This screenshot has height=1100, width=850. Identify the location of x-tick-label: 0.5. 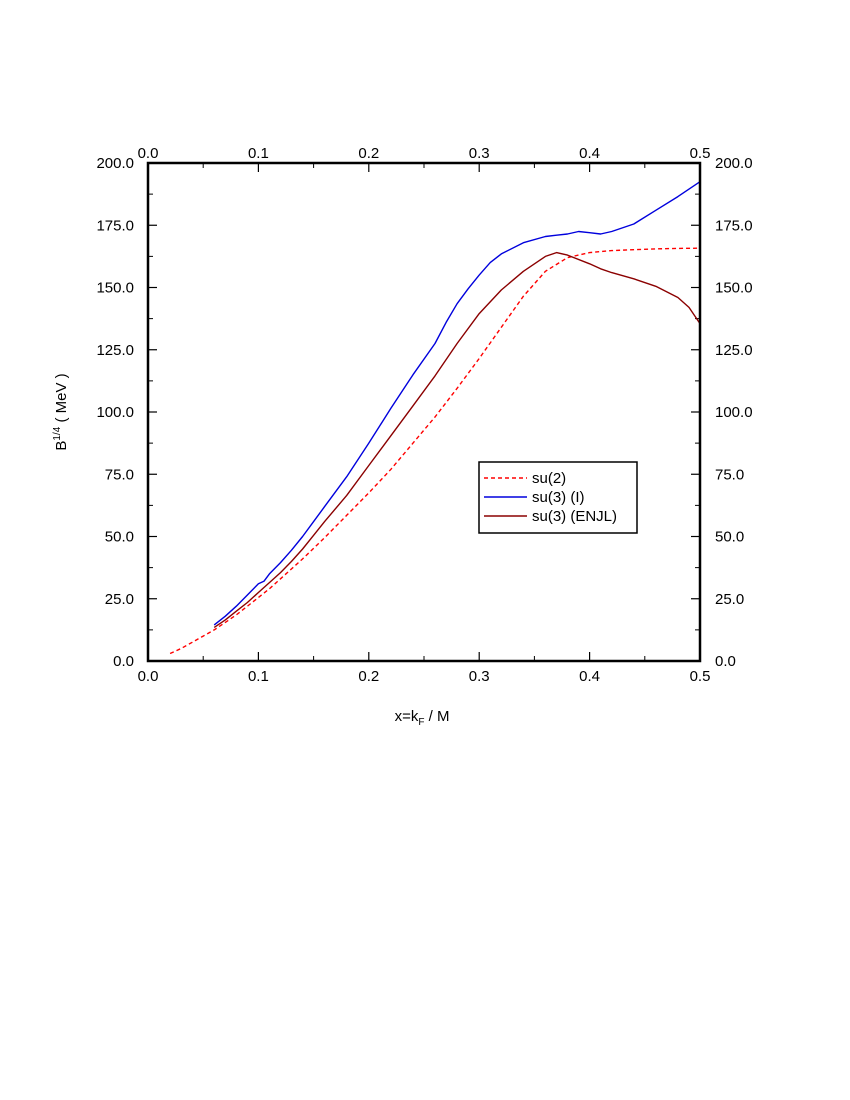
(700, 676).